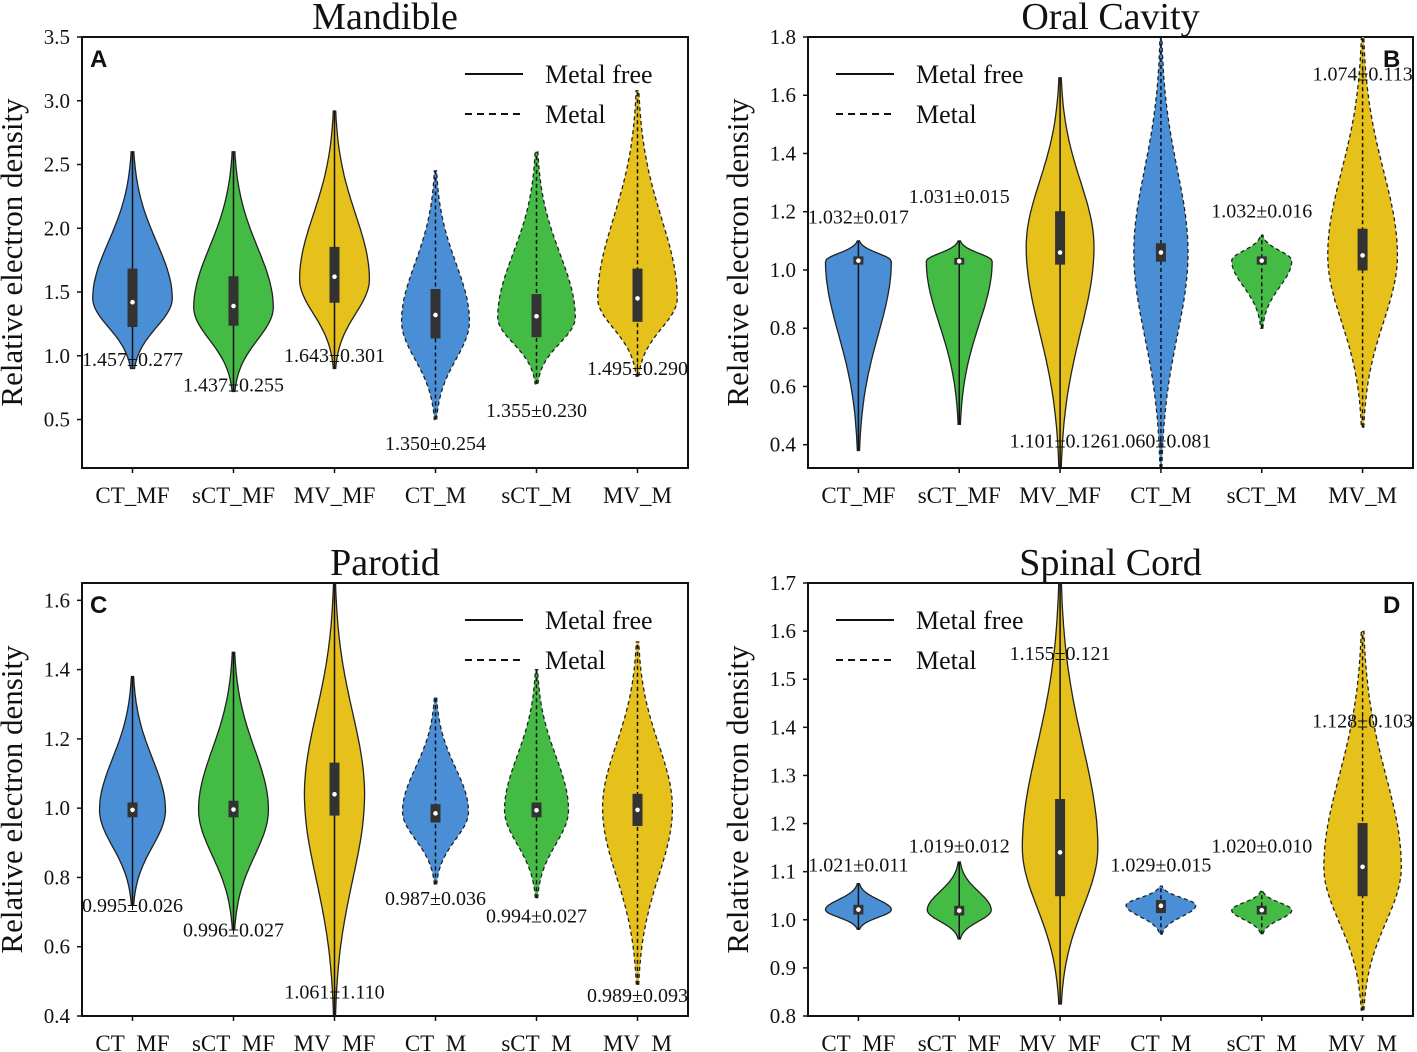 The height and width of the screenshot is (1052, 1417). What do you see at coordinates (57, 37) in the screenshot?
I see `y-tick-label: 3.5` at bounding box center [57, 37].